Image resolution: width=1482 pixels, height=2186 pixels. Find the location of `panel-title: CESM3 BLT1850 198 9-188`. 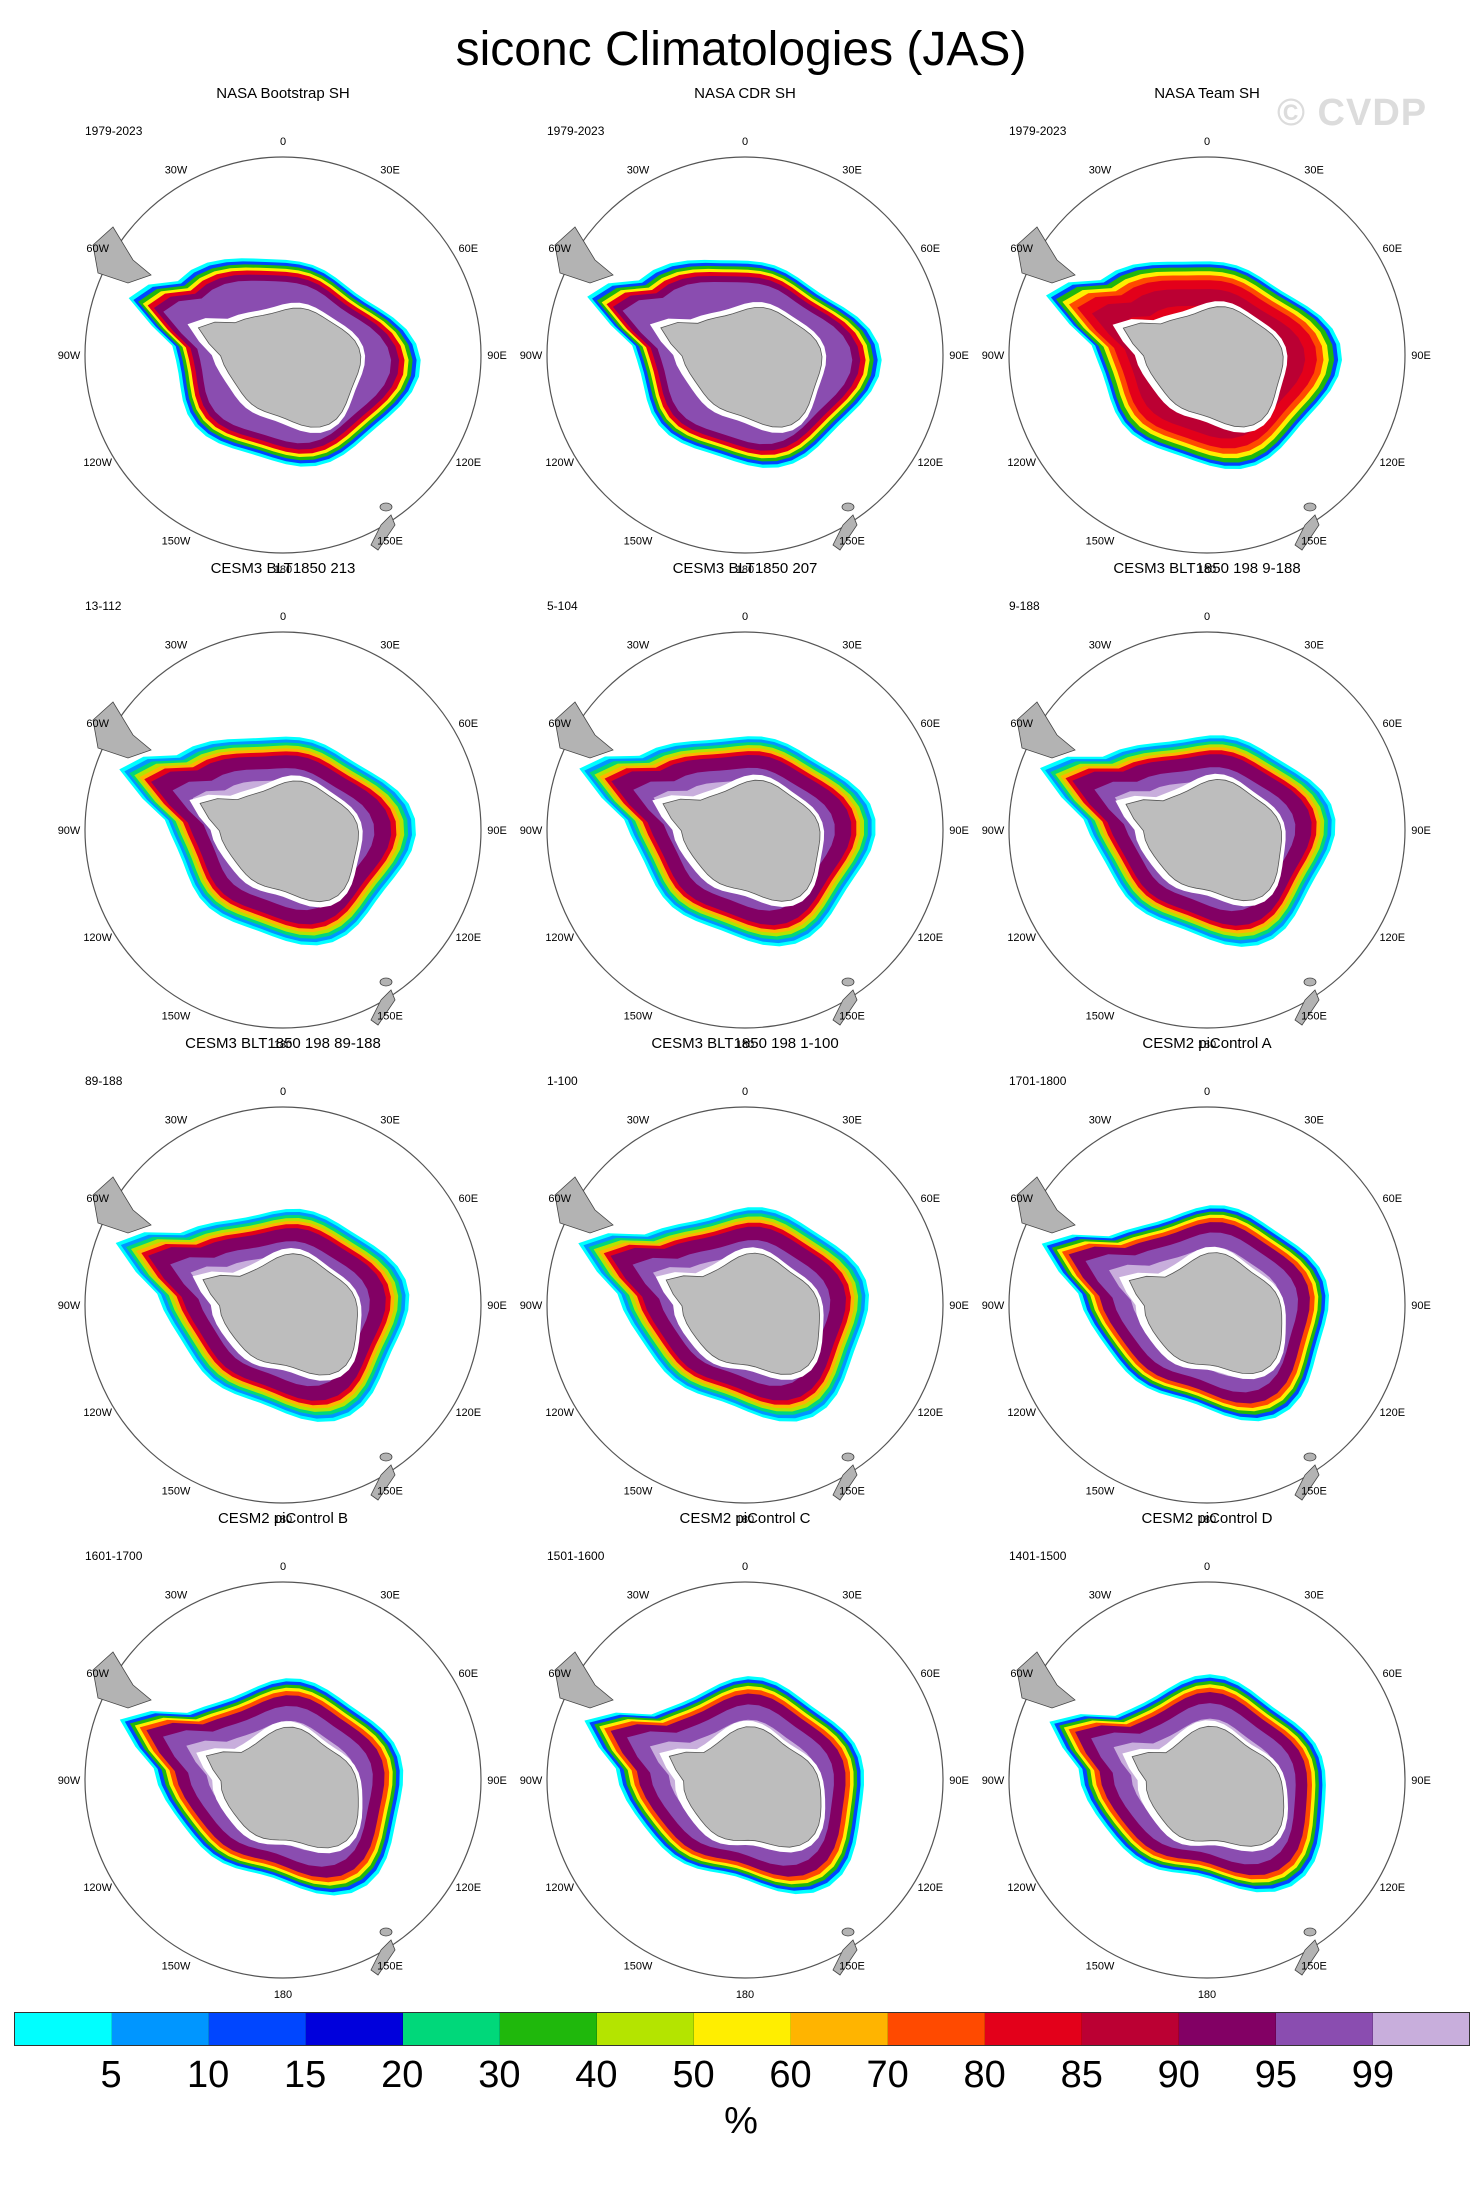

panel-title: CESM3 BLT1850 198 9-188 is located at coordinates (1207, 568).